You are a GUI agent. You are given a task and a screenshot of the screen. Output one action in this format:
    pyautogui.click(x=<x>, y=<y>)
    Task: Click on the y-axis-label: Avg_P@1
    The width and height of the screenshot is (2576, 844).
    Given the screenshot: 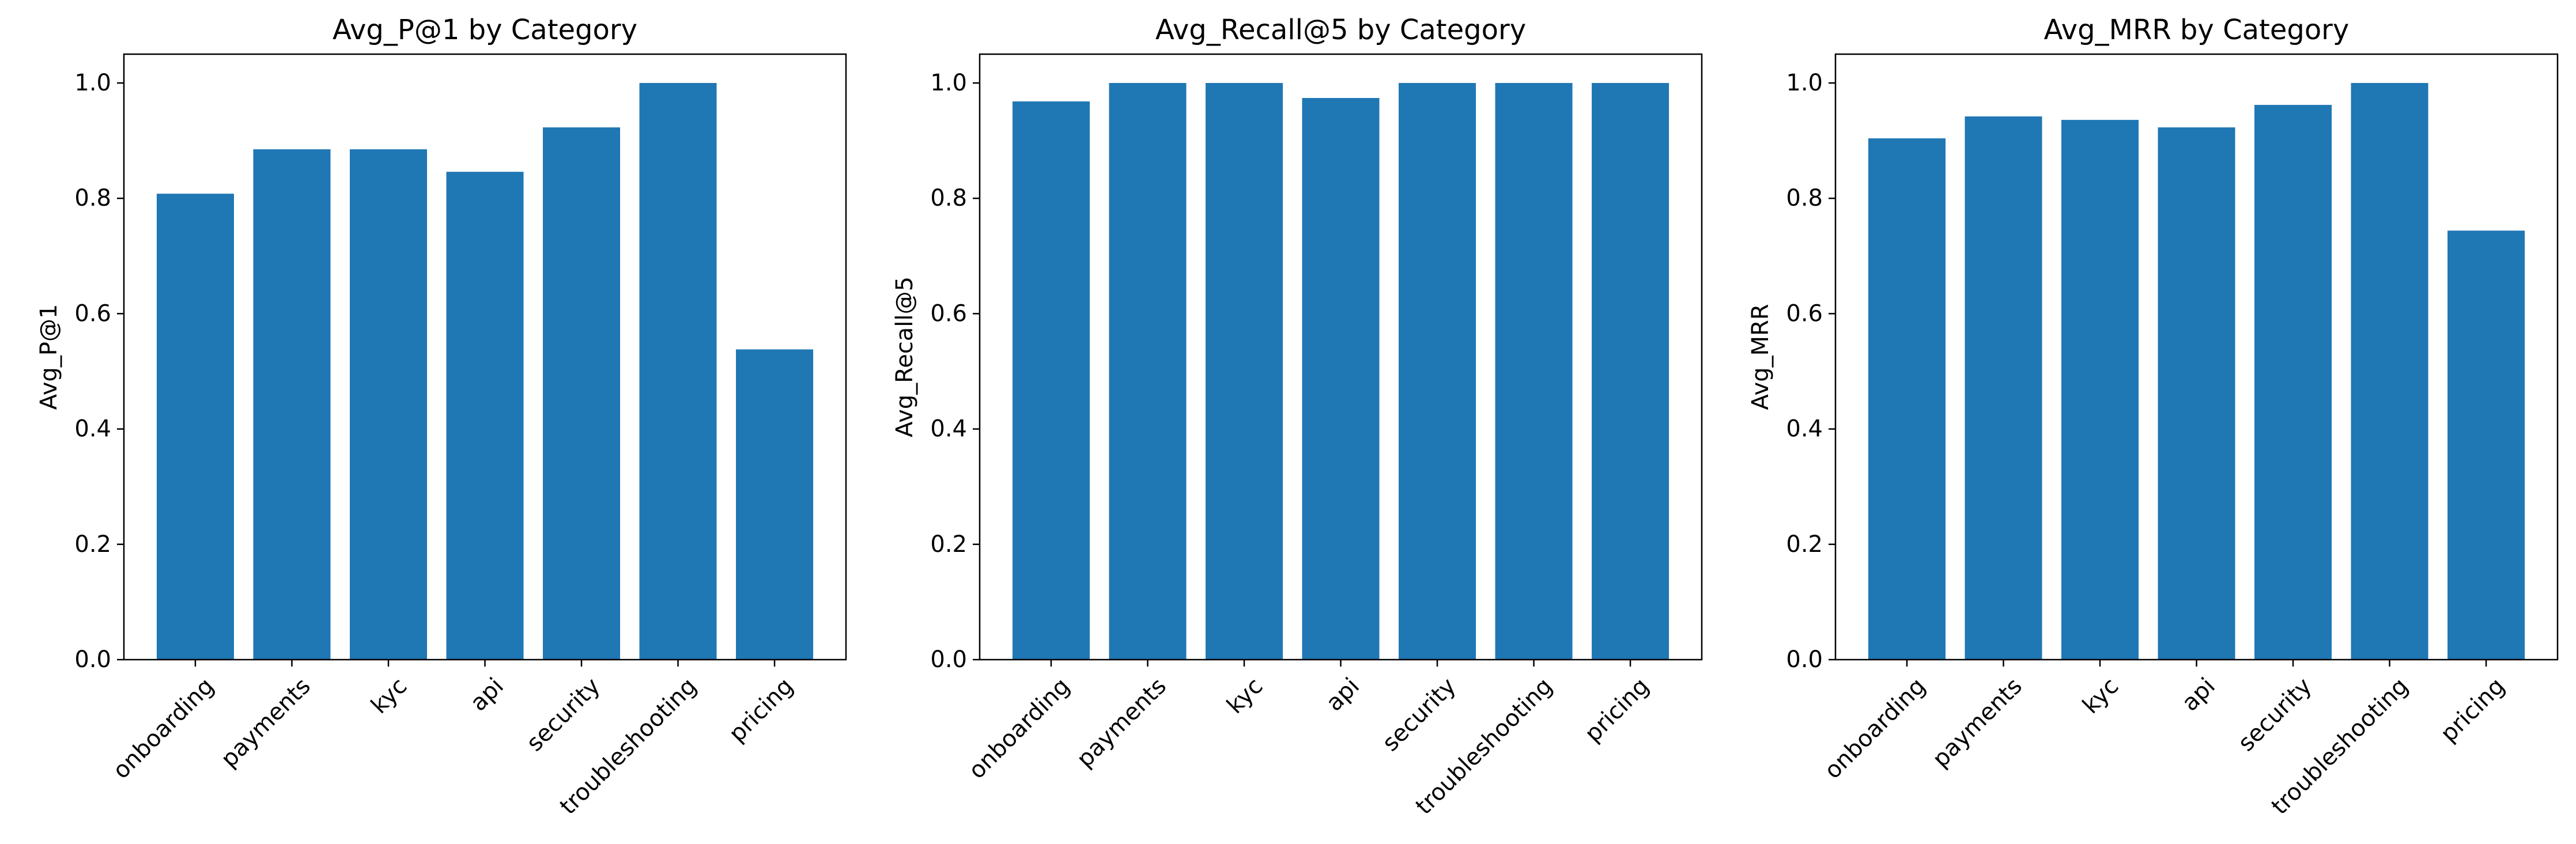 What is the action you would take?
    pyautogui.click(x=49, y=357)
    